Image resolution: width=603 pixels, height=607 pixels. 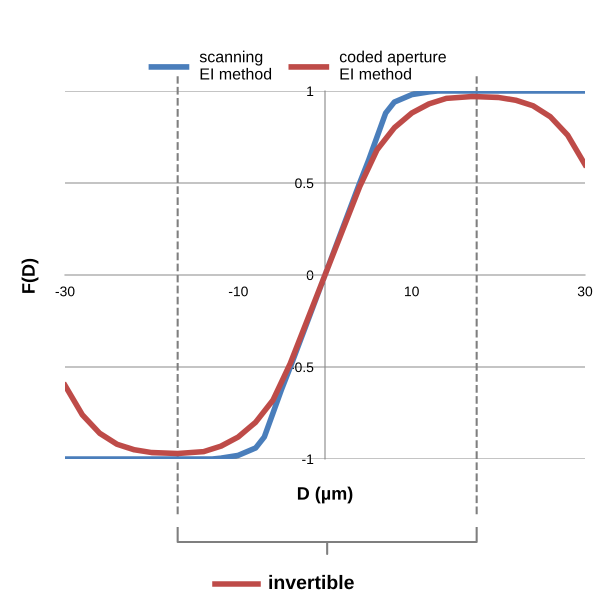 I want to click on x-axis-title: D (µm), so click(x=325, y=495).